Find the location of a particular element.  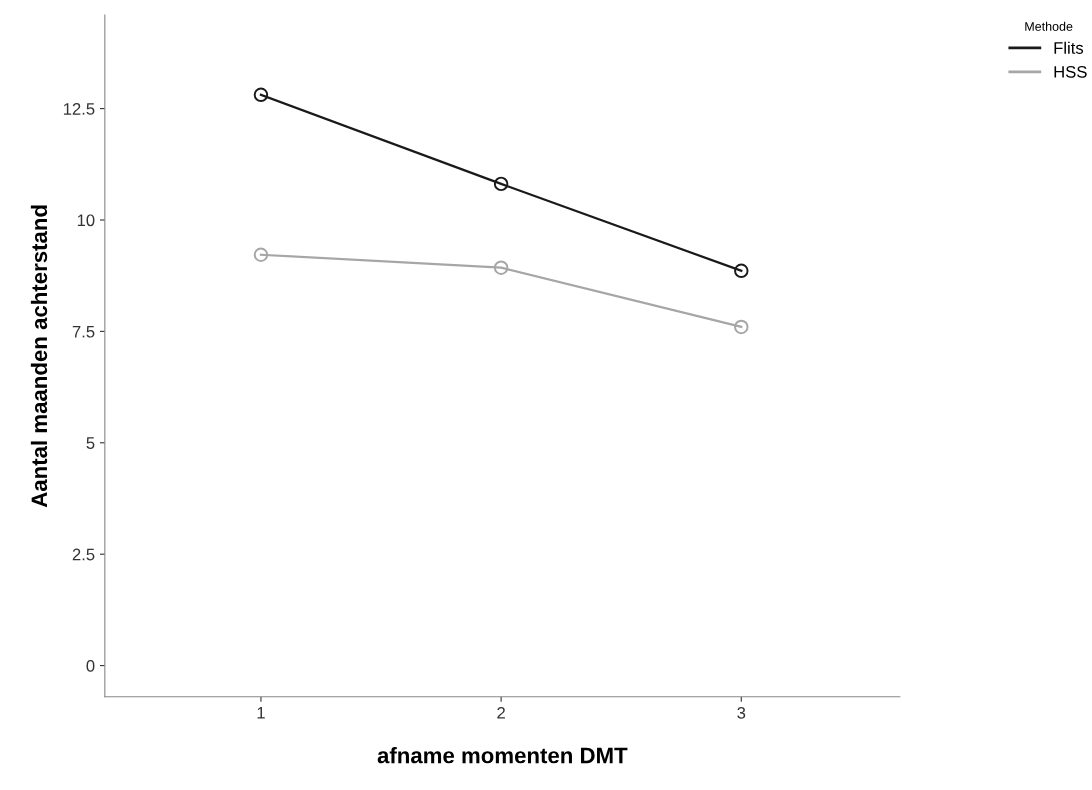

x-axis-title: afname momenten DMT is located at coordinates (502, 755).